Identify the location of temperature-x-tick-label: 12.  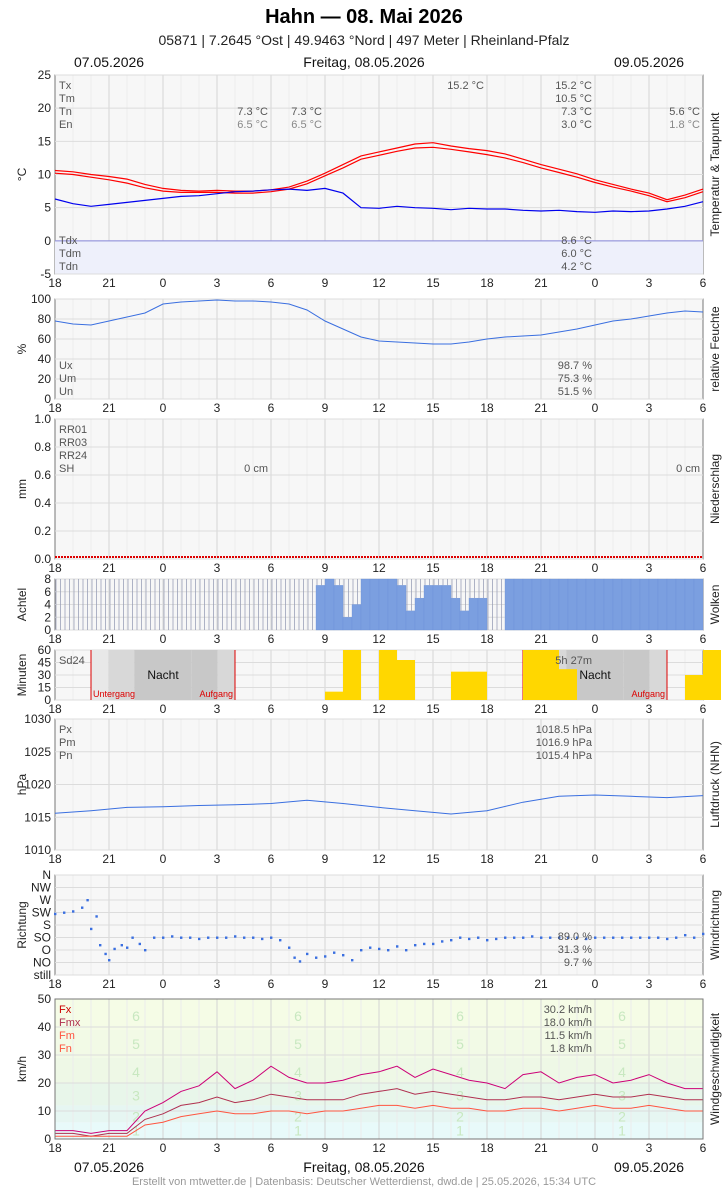
(379, 283).